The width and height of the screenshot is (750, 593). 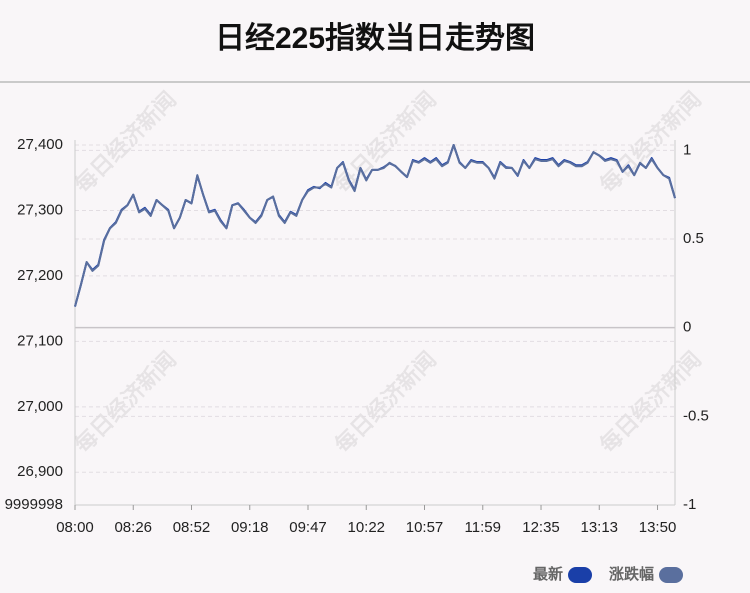 What do you see at coordinates (192, 527) in the screenshot?
I see `x-tick-label: 08:52` at bounding box center [192, 527].